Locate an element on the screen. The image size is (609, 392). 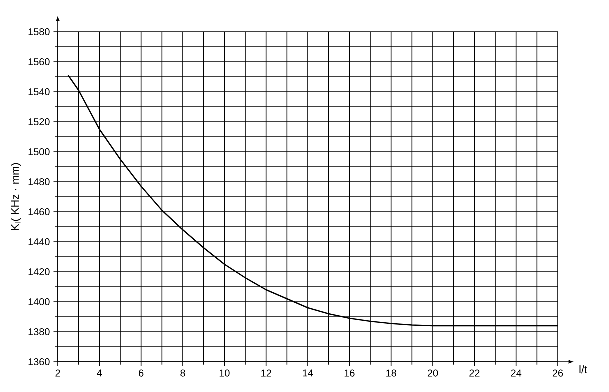
x-tick-label: 10 is located at coordinates (225, 373).